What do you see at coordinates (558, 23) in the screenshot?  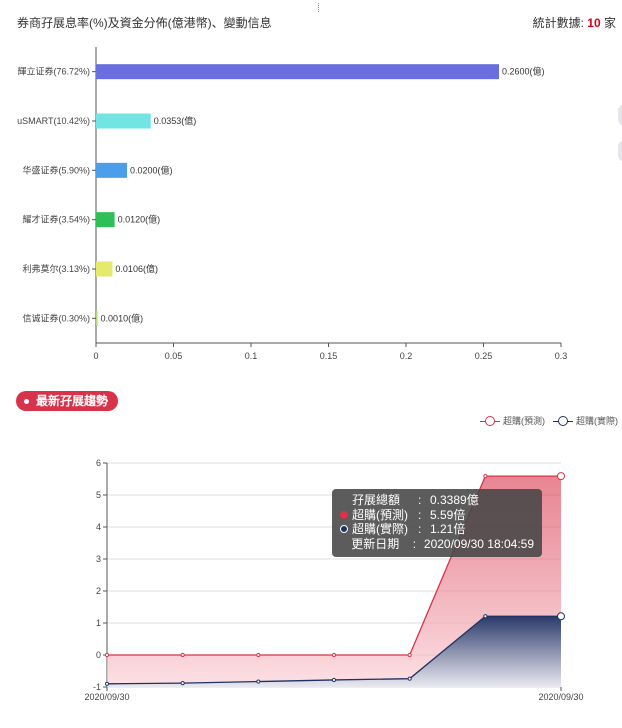 I see `stats-count-label: 統計數據:` at bounding box center [558, 23].